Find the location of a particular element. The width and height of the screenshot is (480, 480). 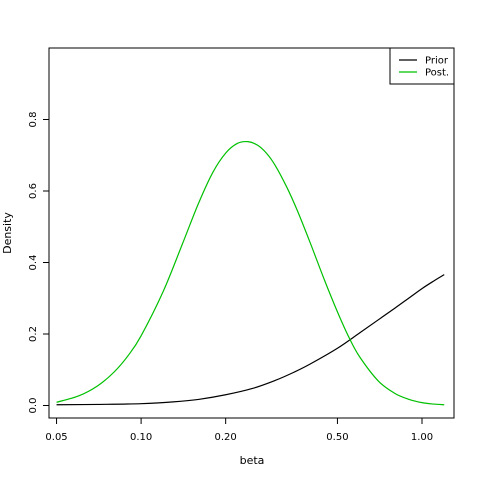

legend-label: Prior is located at coordinates (437, 61).